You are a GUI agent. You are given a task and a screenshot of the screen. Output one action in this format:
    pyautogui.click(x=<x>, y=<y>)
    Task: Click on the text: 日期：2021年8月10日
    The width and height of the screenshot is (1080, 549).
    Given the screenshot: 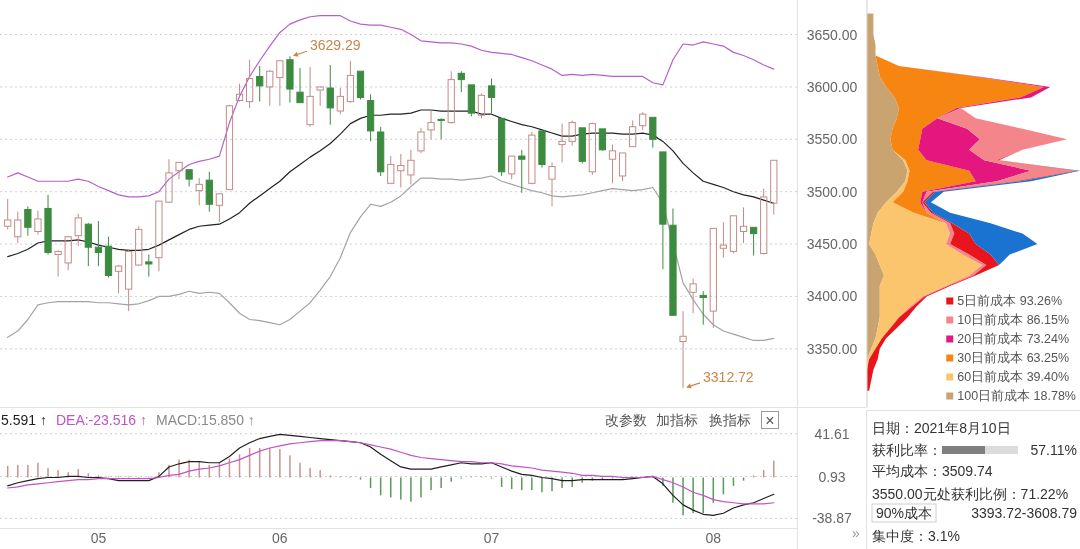 What is the action you would take?
    pyautogui.click(x=941, y=428)
    